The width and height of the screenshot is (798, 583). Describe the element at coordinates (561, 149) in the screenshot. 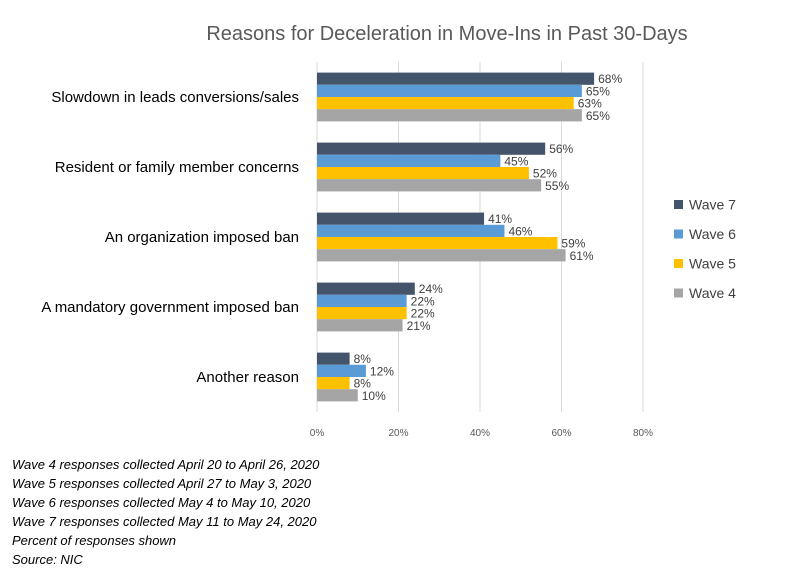

I see `data-label: 56%` at that location.